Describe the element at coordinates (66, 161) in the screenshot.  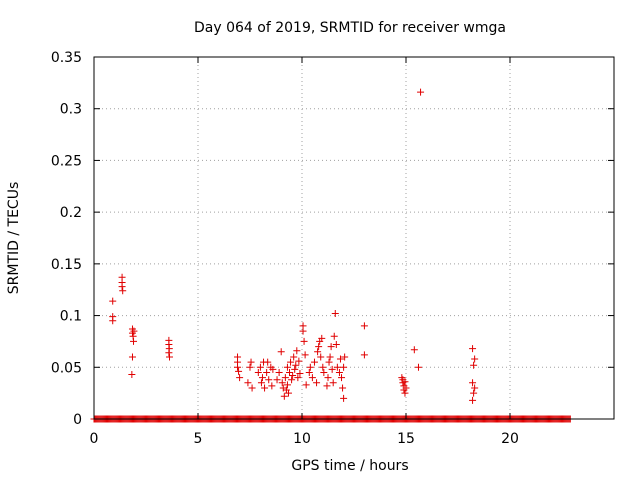
I see `y-tick-label: 0.25` at that location.